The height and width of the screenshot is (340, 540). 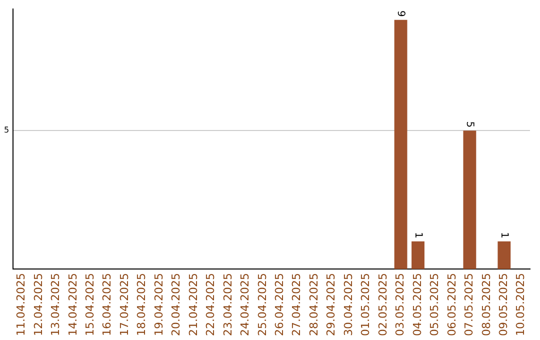 What do you see at coordinates (89, 304) in the screenshot?
I see `x-tick-label: 15.04.2025` at bounding box center [89, 304].